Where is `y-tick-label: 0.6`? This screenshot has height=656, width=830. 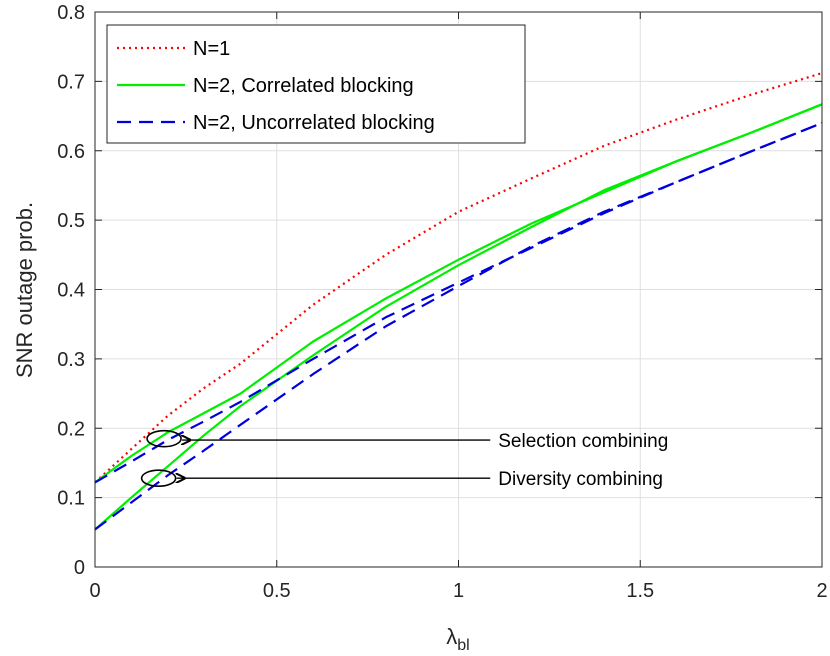 y-tick-label: 0.6 is located at coordinates (71, 152).